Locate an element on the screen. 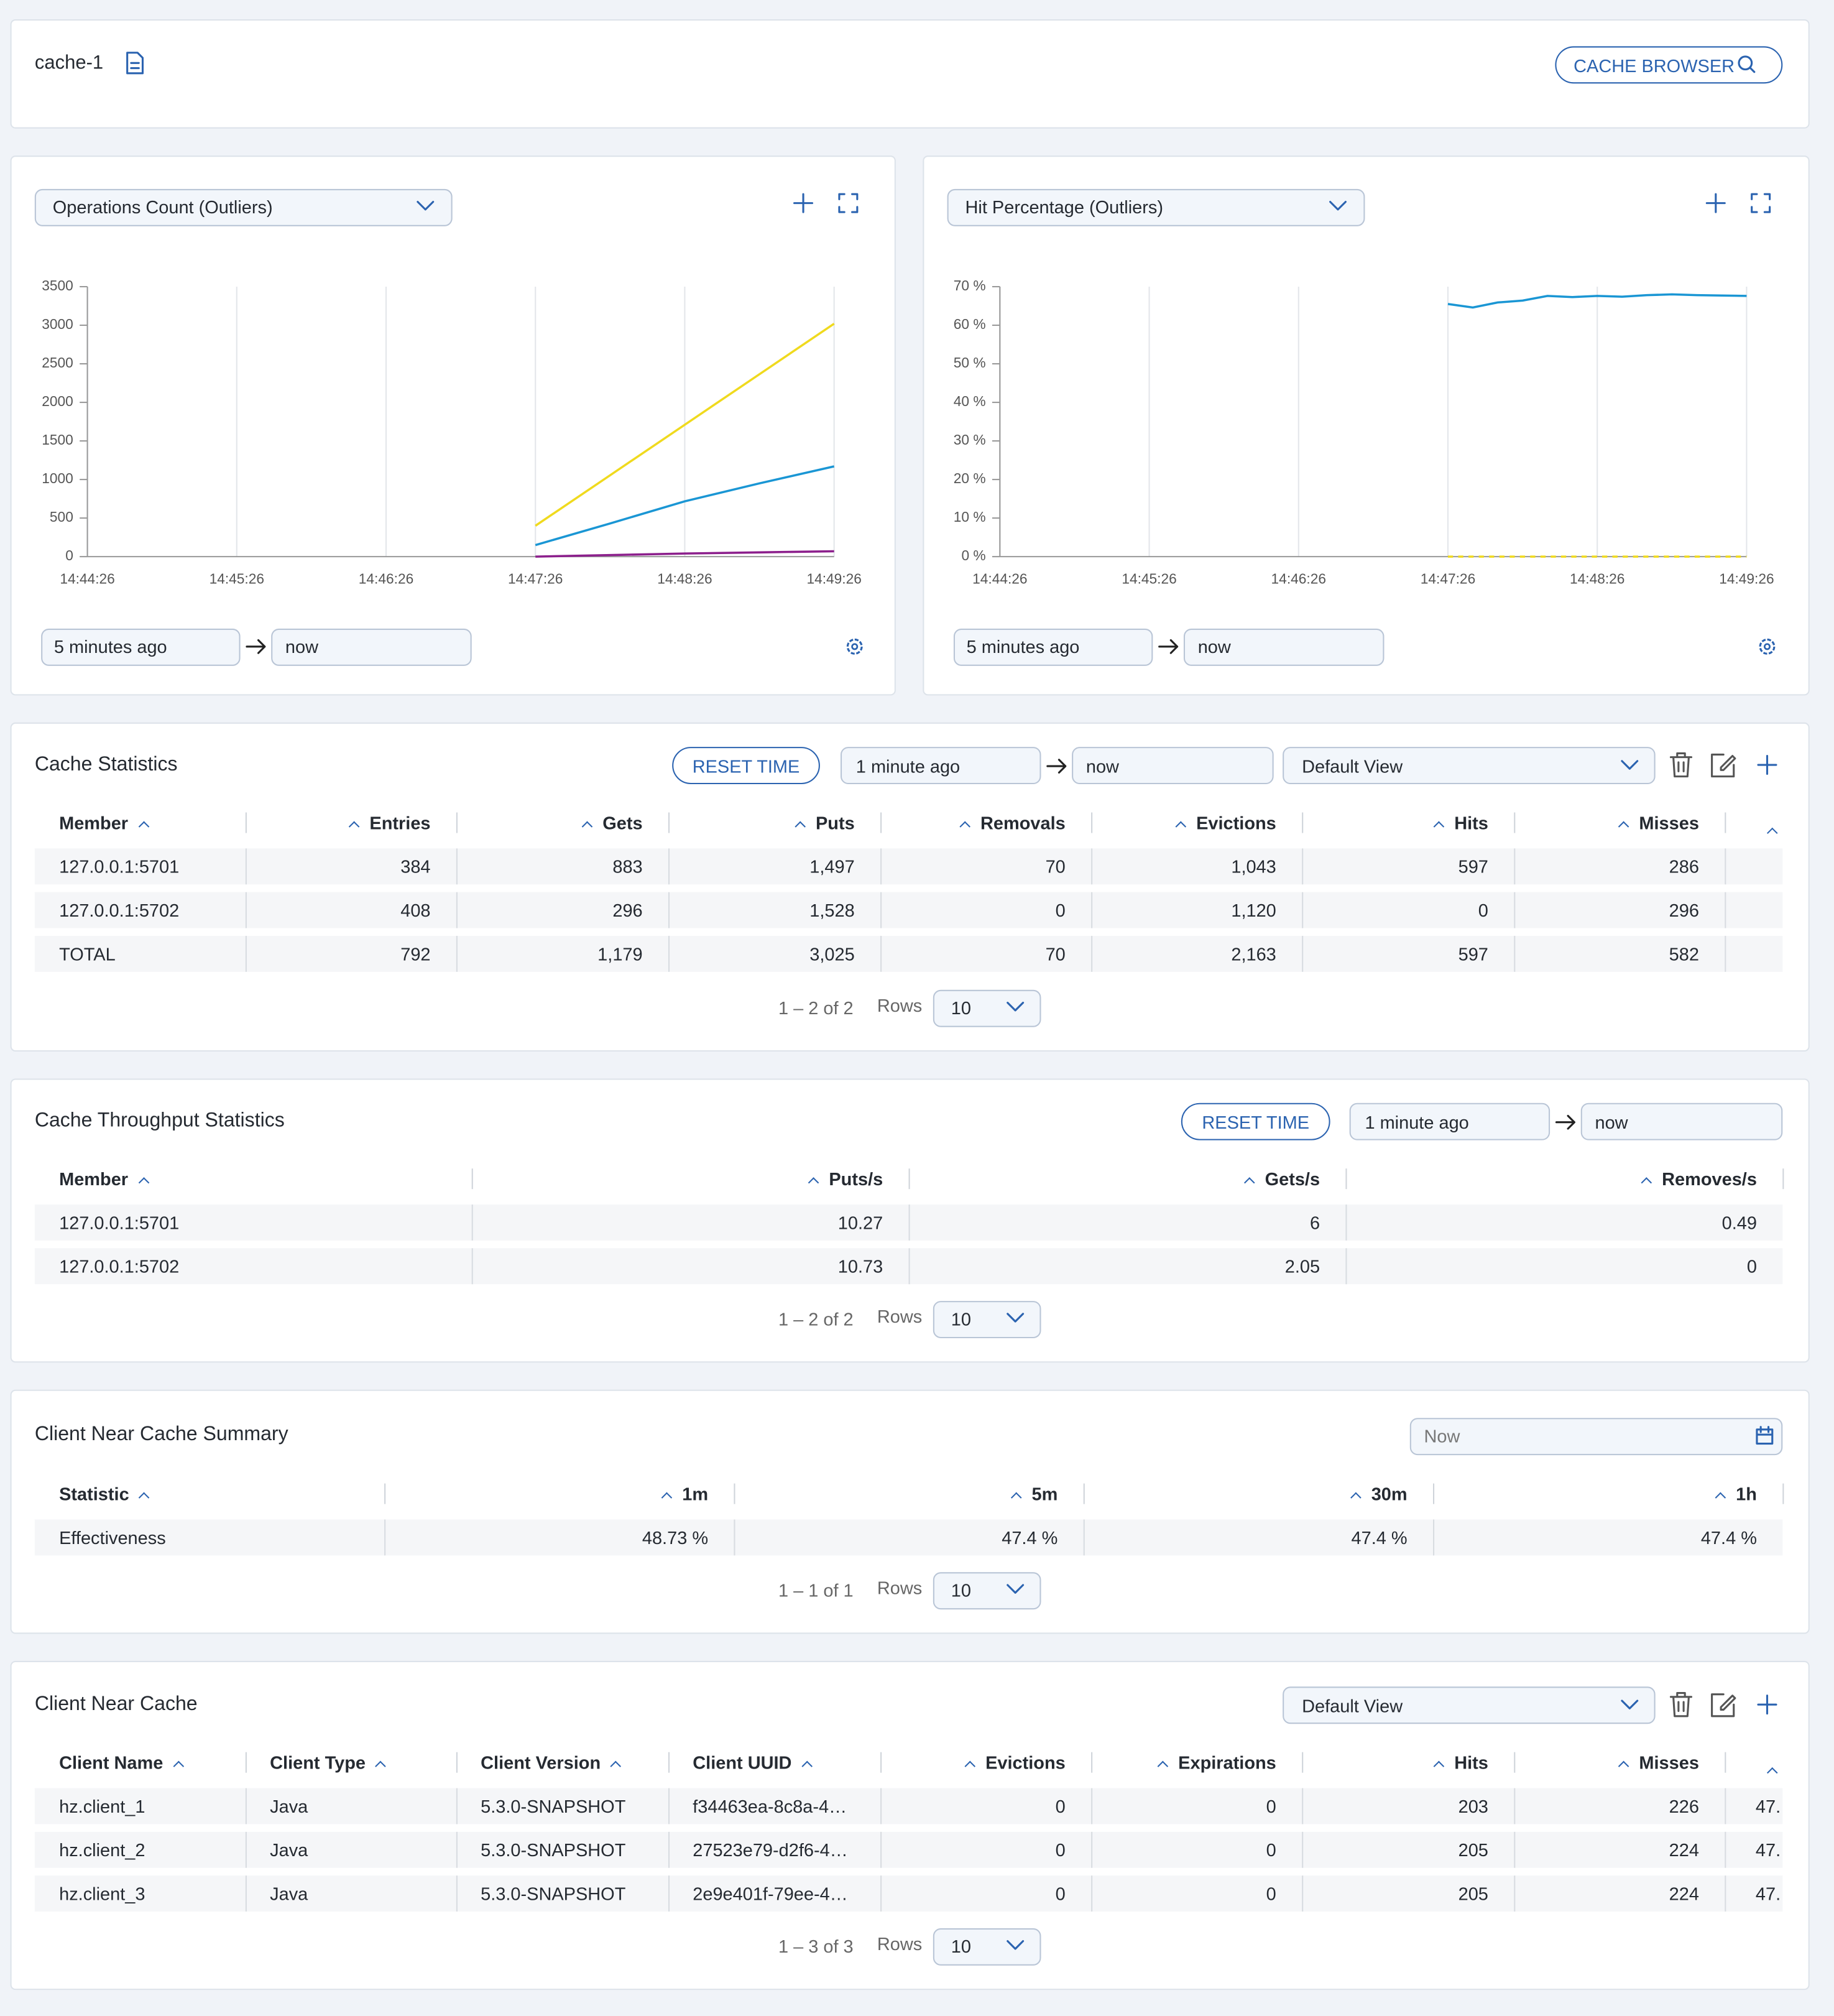 The image size is (1834, 2016). column-header: Gets/s is located at coordinates (1283, 1179).